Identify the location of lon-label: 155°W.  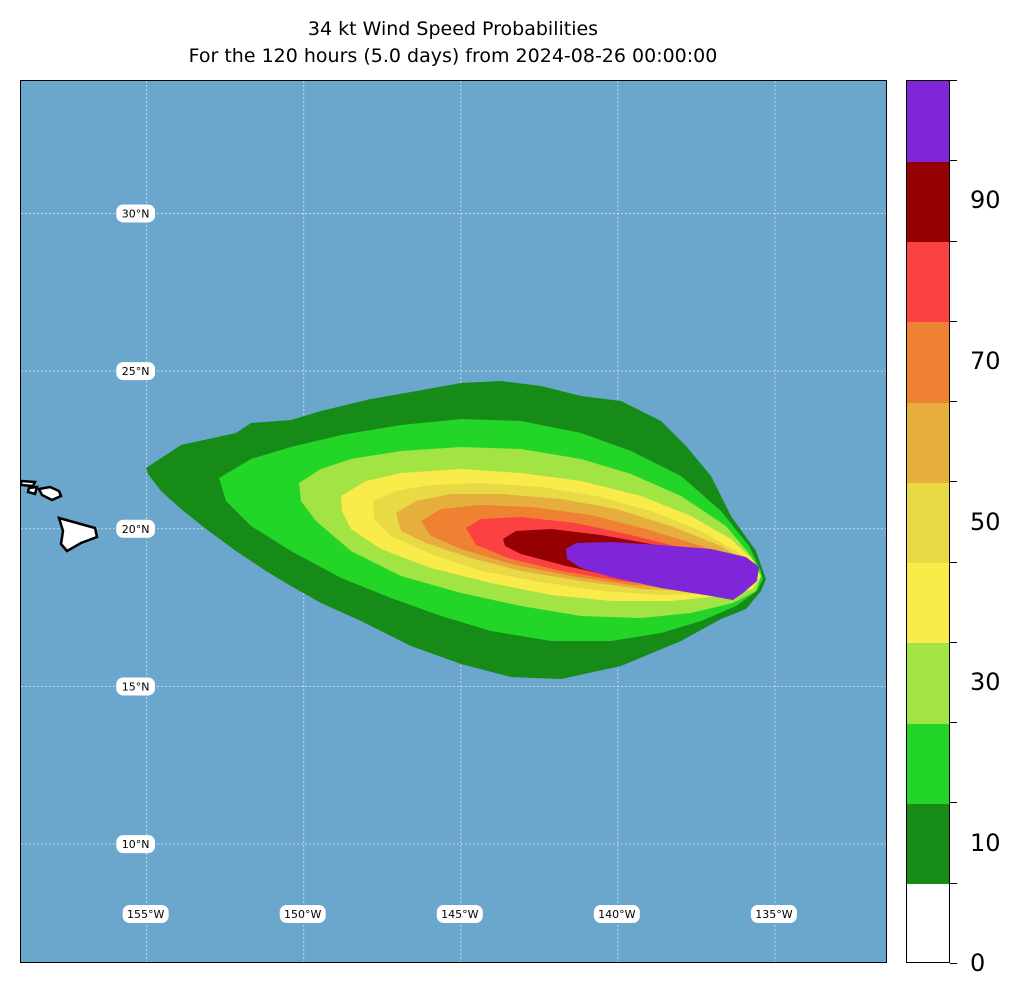
(145, 914).